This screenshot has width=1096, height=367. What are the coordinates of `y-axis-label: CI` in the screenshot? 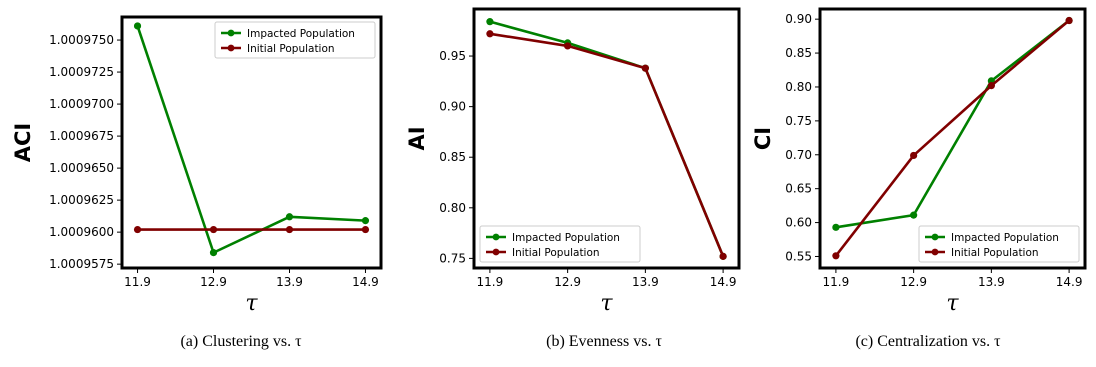 It's located at (763, 138).